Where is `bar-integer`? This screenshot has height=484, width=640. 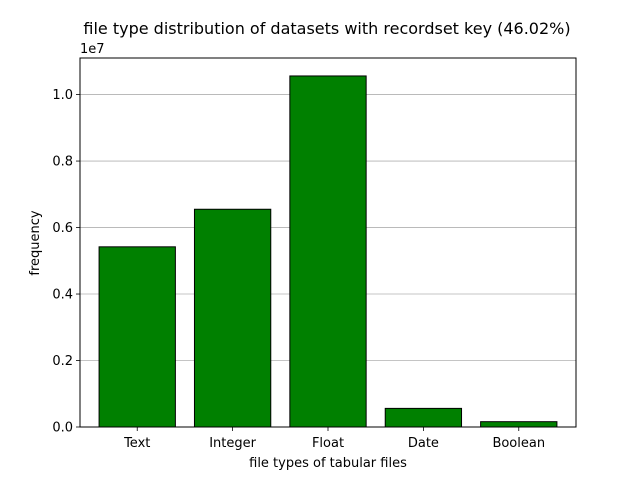
bar-integer is located at coordinates (232, 318).